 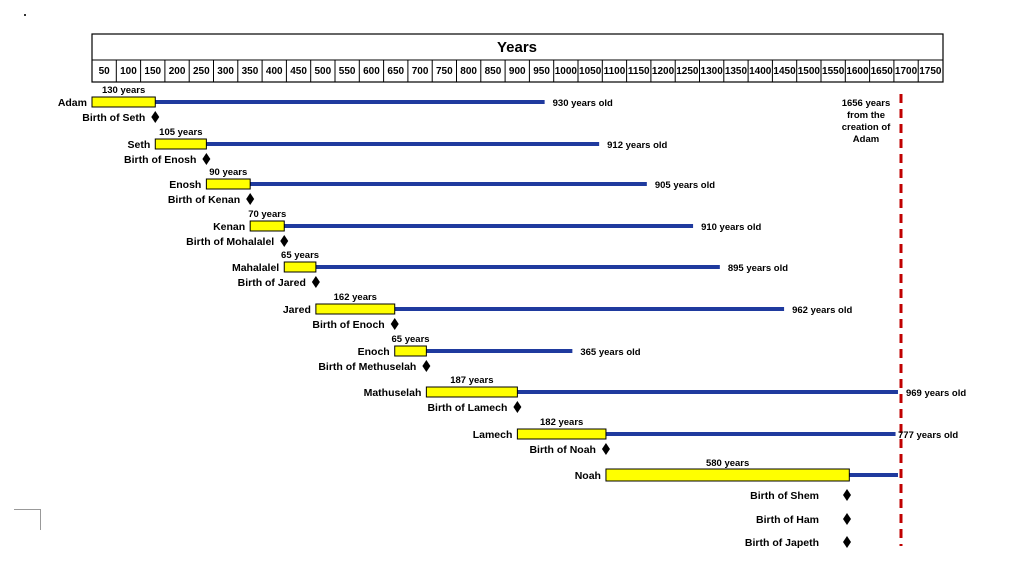 I want to click on begat-years-label: 130 years, so click(x=123, y=90).